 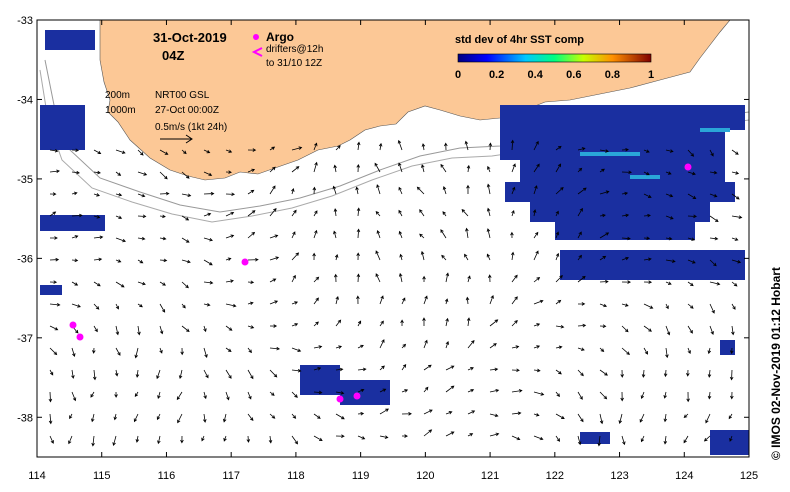 What do you see at coordinates (25, 180) in the screenshot?
I see `y-tick-label: -35` at bounding box center [25, 180].